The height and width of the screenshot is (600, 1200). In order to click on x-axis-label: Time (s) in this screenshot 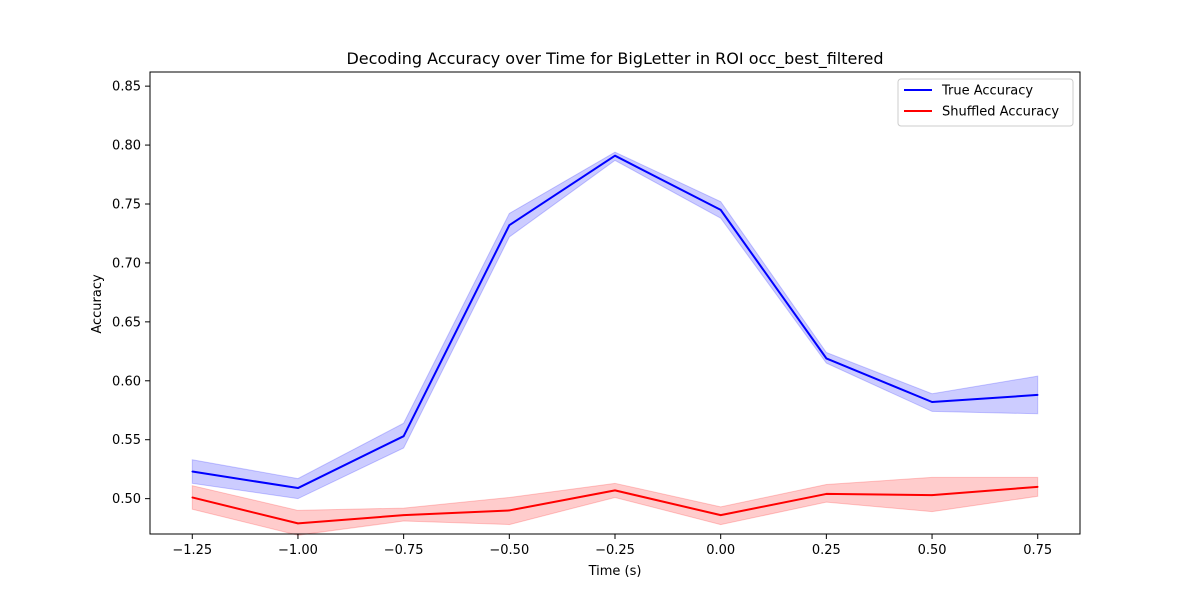, I will do `click(615, 571)`.